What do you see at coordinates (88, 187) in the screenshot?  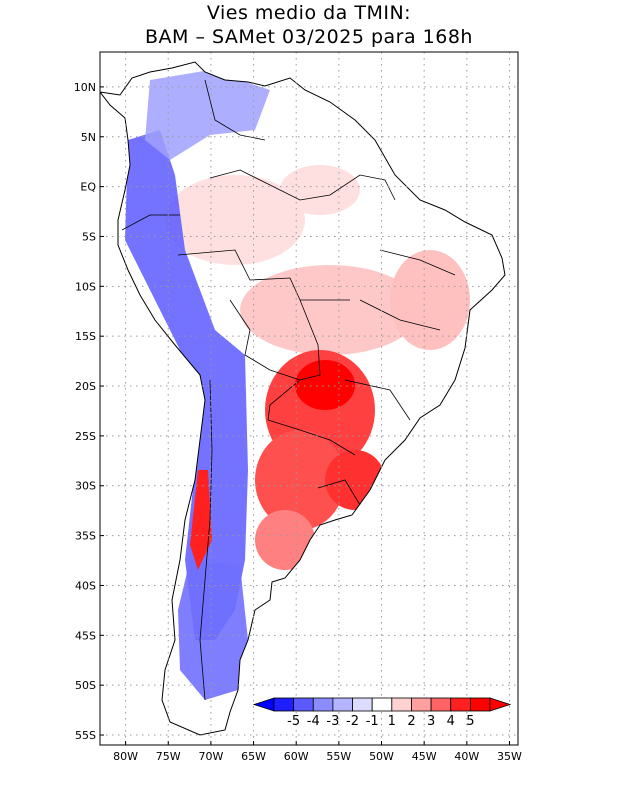 I see `lat-tick-label: EQ` at bounding box center [88, 187].